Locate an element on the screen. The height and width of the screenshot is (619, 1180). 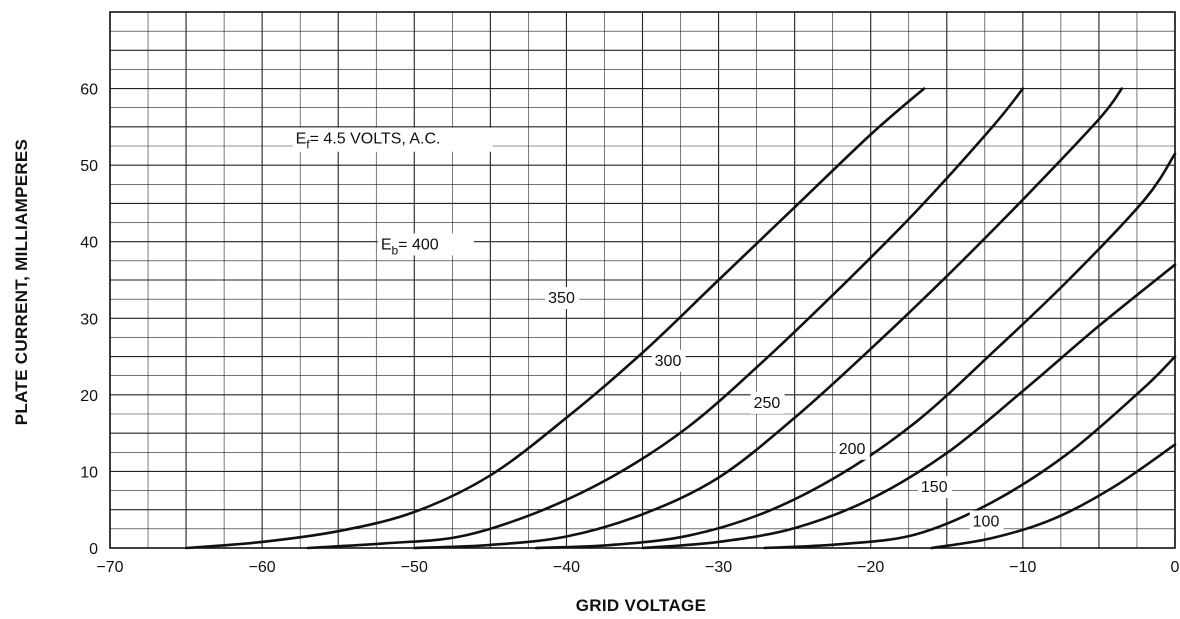
y-tick-label: 30 is located at coordinates (89, 319).